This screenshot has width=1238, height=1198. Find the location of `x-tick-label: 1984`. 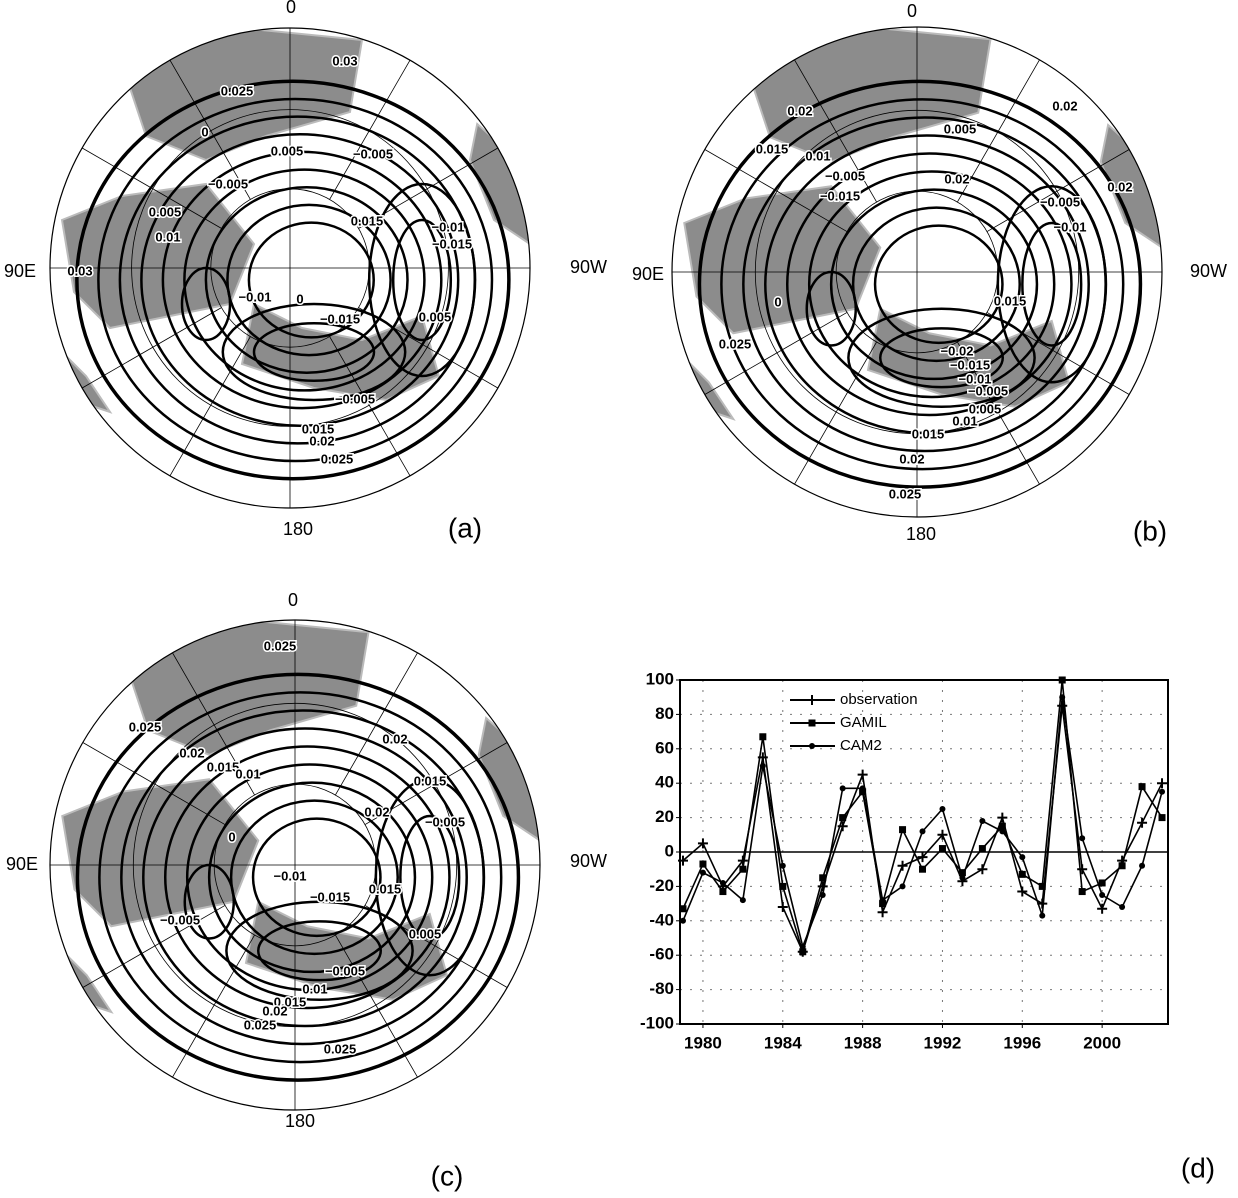

x-tick-label: 1984 is located at coordinates (783, 1042).